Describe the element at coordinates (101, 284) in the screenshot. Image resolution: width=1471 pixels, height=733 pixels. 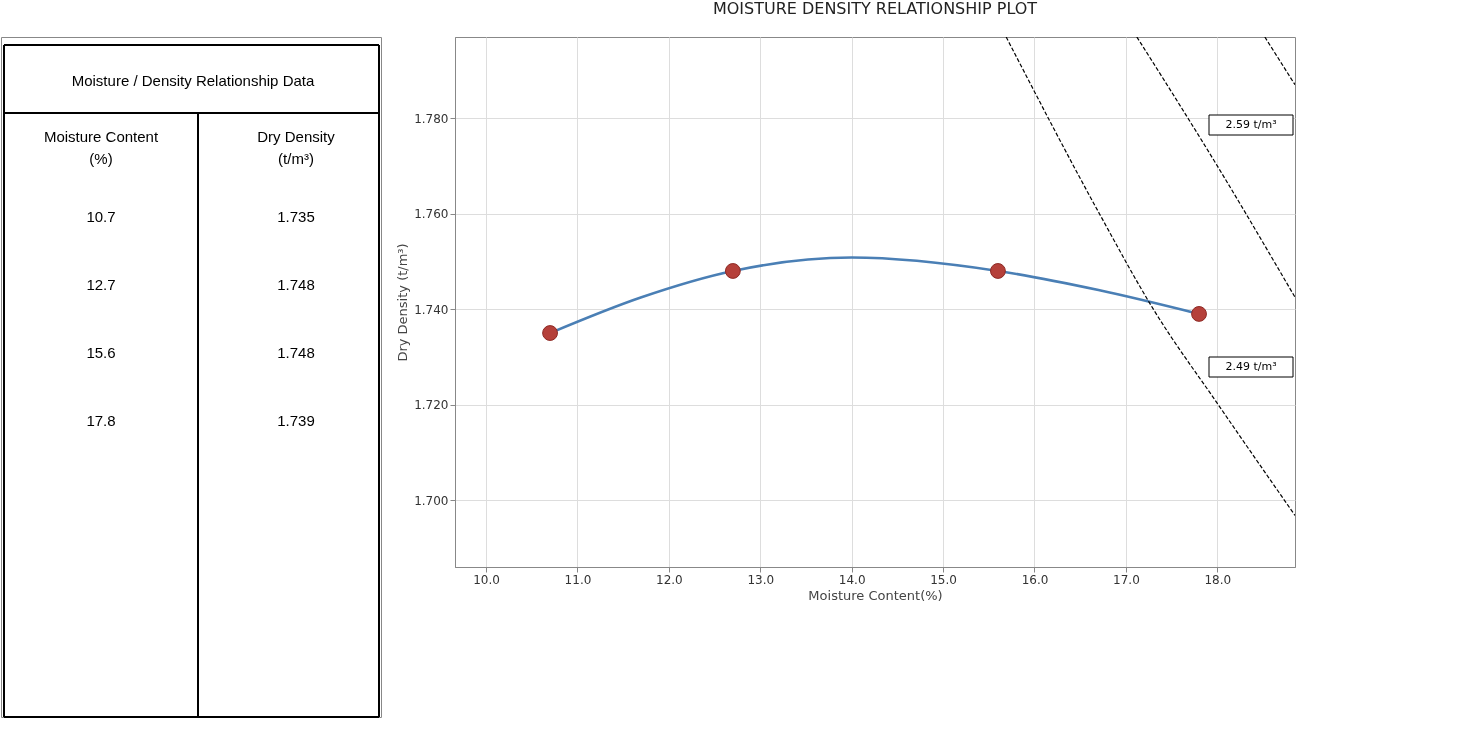
I see `text: 12.7` at that location.